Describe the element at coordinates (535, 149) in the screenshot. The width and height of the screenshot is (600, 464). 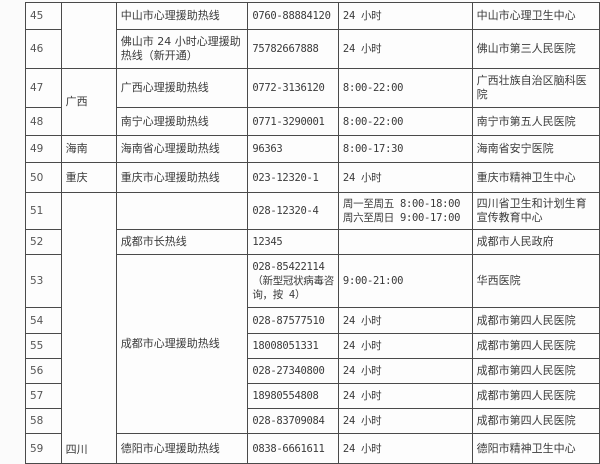
I see `organization: 海南省安宁医院` at that location.